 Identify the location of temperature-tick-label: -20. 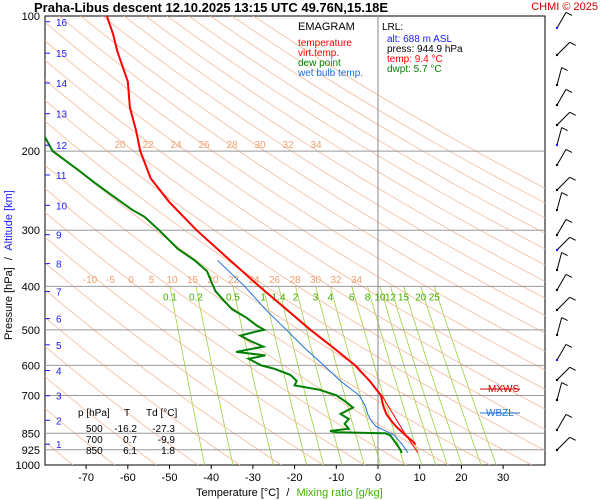
(295, 478).